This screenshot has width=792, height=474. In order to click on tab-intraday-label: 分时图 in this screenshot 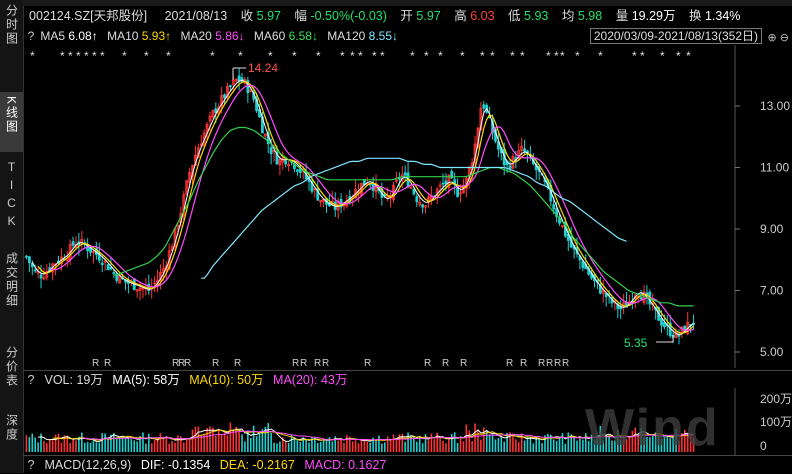, I will do `click(11, 25)`.